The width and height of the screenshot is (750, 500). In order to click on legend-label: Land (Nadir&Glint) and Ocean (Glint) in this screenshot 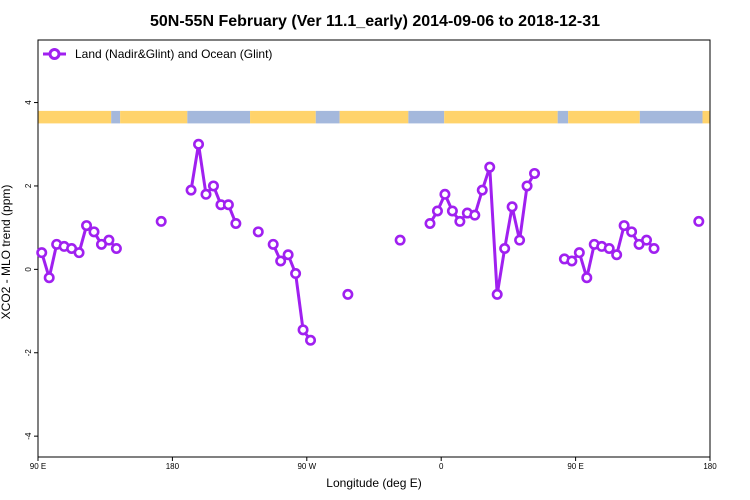, I will do `click(173, 54)`.